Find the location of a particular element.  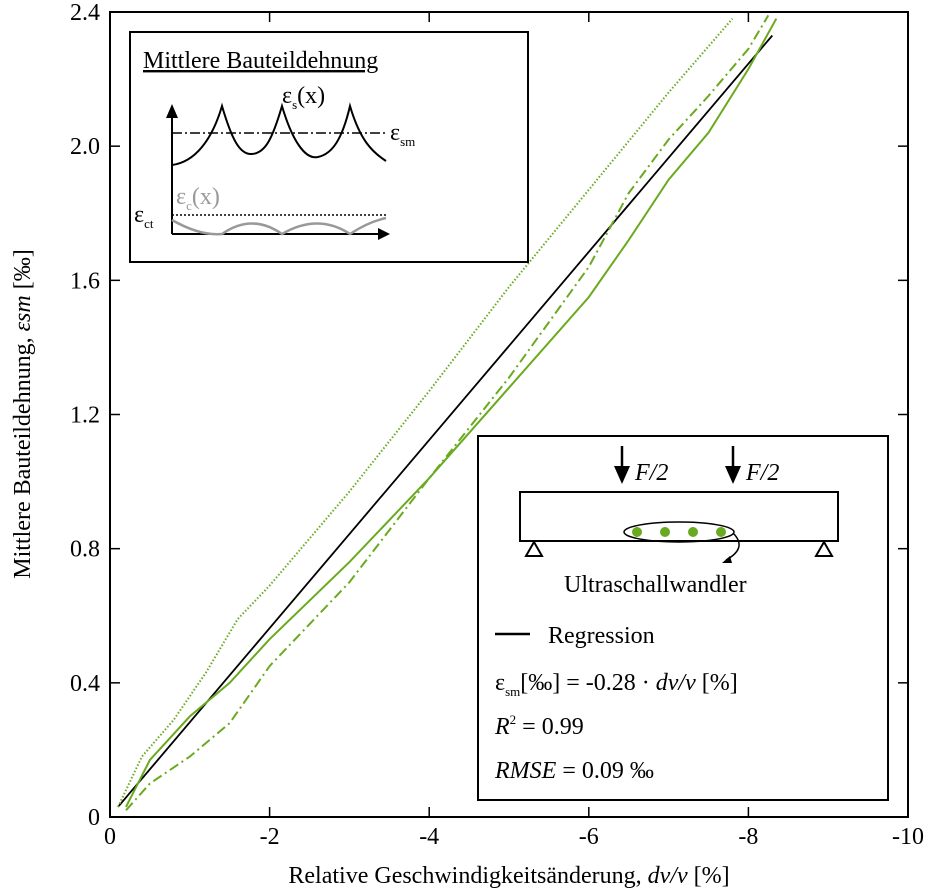

x-tick-label: -10 is located at coordinates (908, 837).